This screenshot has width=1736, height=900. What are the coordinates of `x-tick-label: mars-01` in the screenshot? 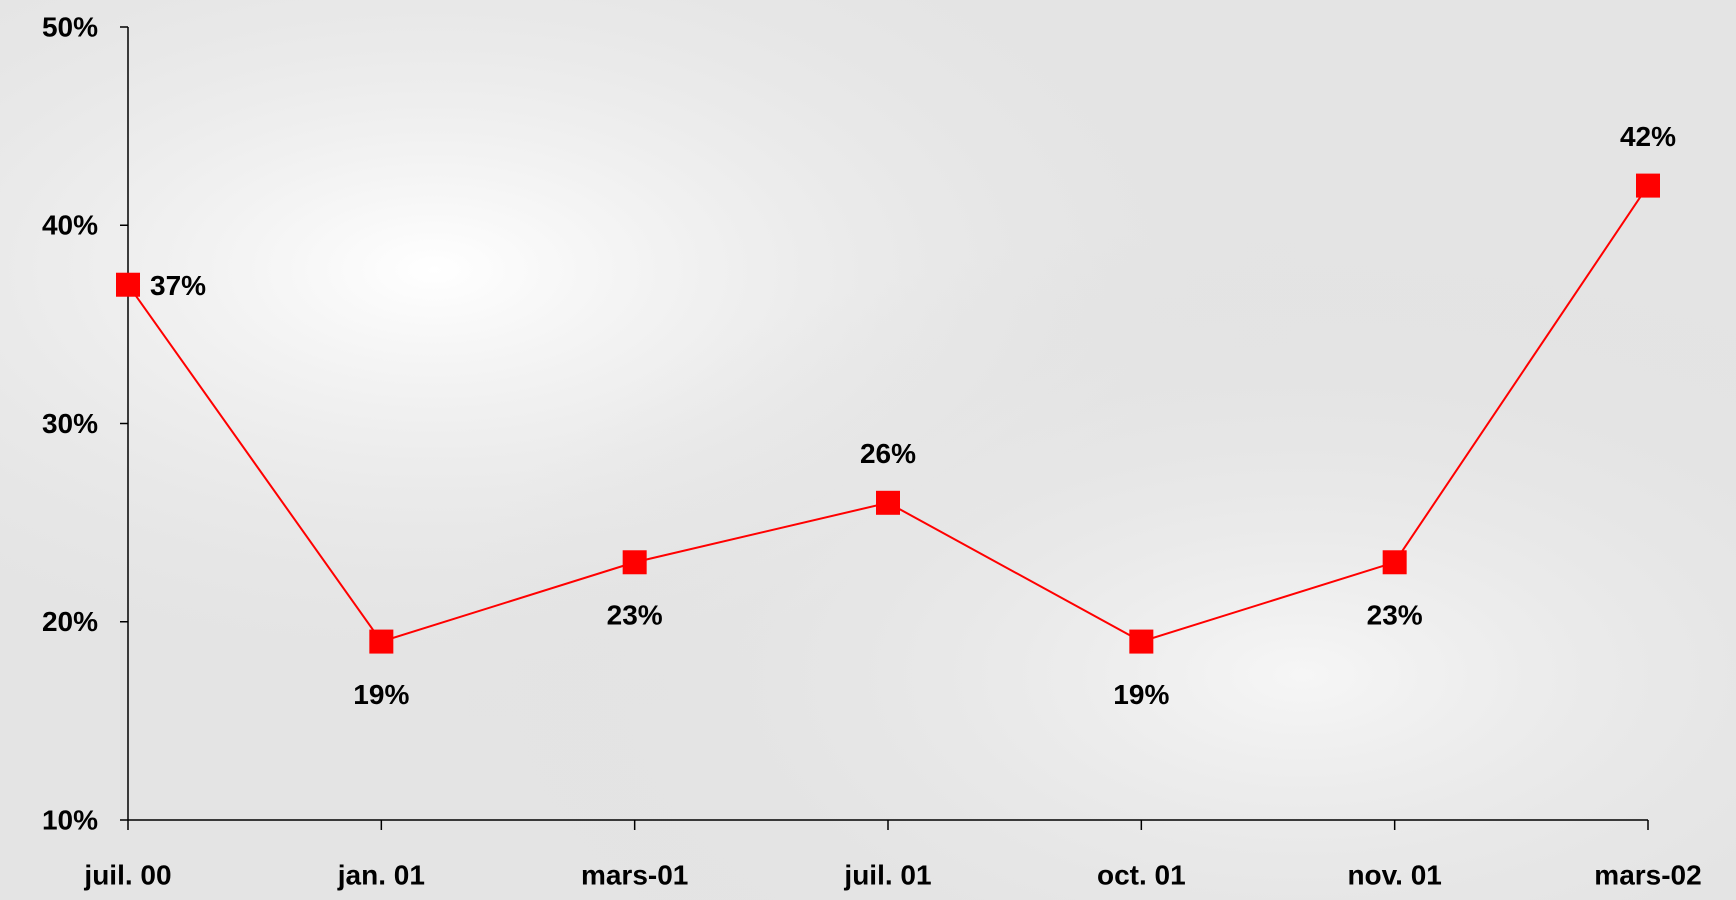 It's located at (634, 874).